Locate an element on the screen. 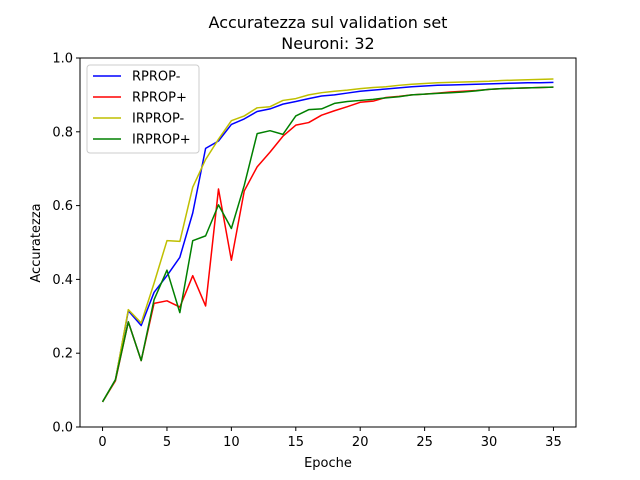  y-tick-label: 0.2 is located at coordinates (62, 354).